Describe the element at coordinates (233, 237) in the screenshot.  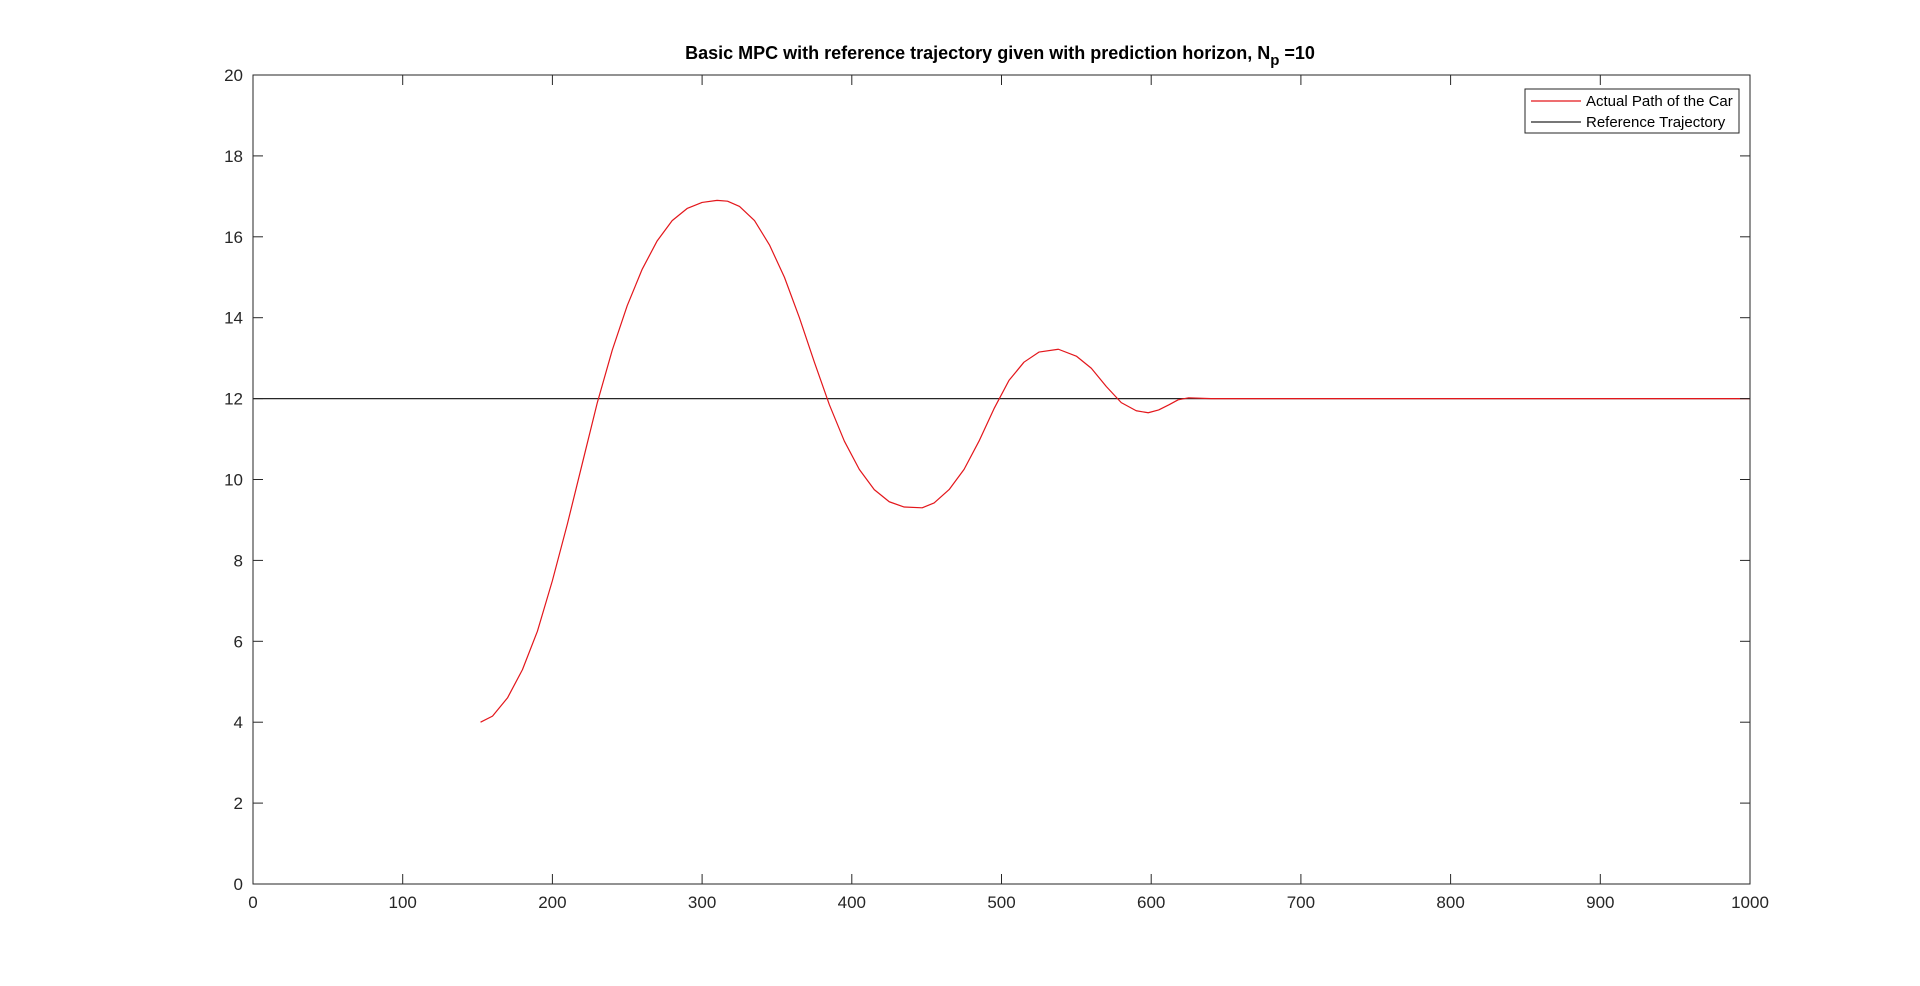
I see `y-tick-label: 16` at that location.